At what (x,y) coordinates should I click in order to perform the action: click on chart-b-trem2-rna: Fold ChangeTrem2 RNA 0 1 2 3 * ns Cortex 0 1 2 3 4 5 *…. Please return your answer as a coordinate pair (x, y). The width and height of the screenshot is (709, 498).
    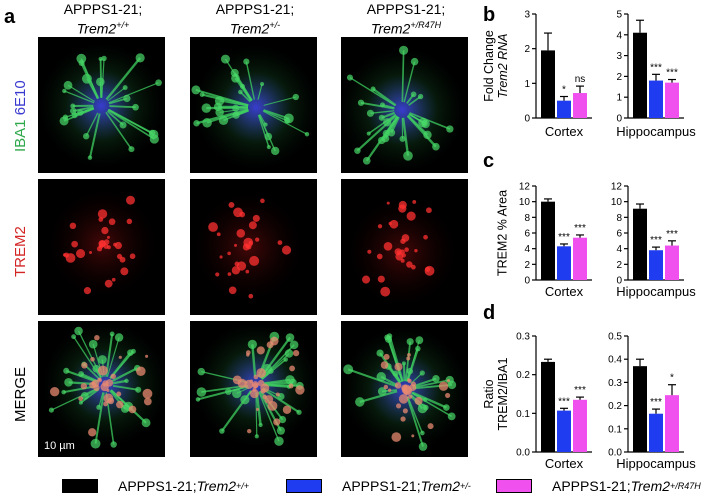
    Looking at the image, I should click on (595, 75).